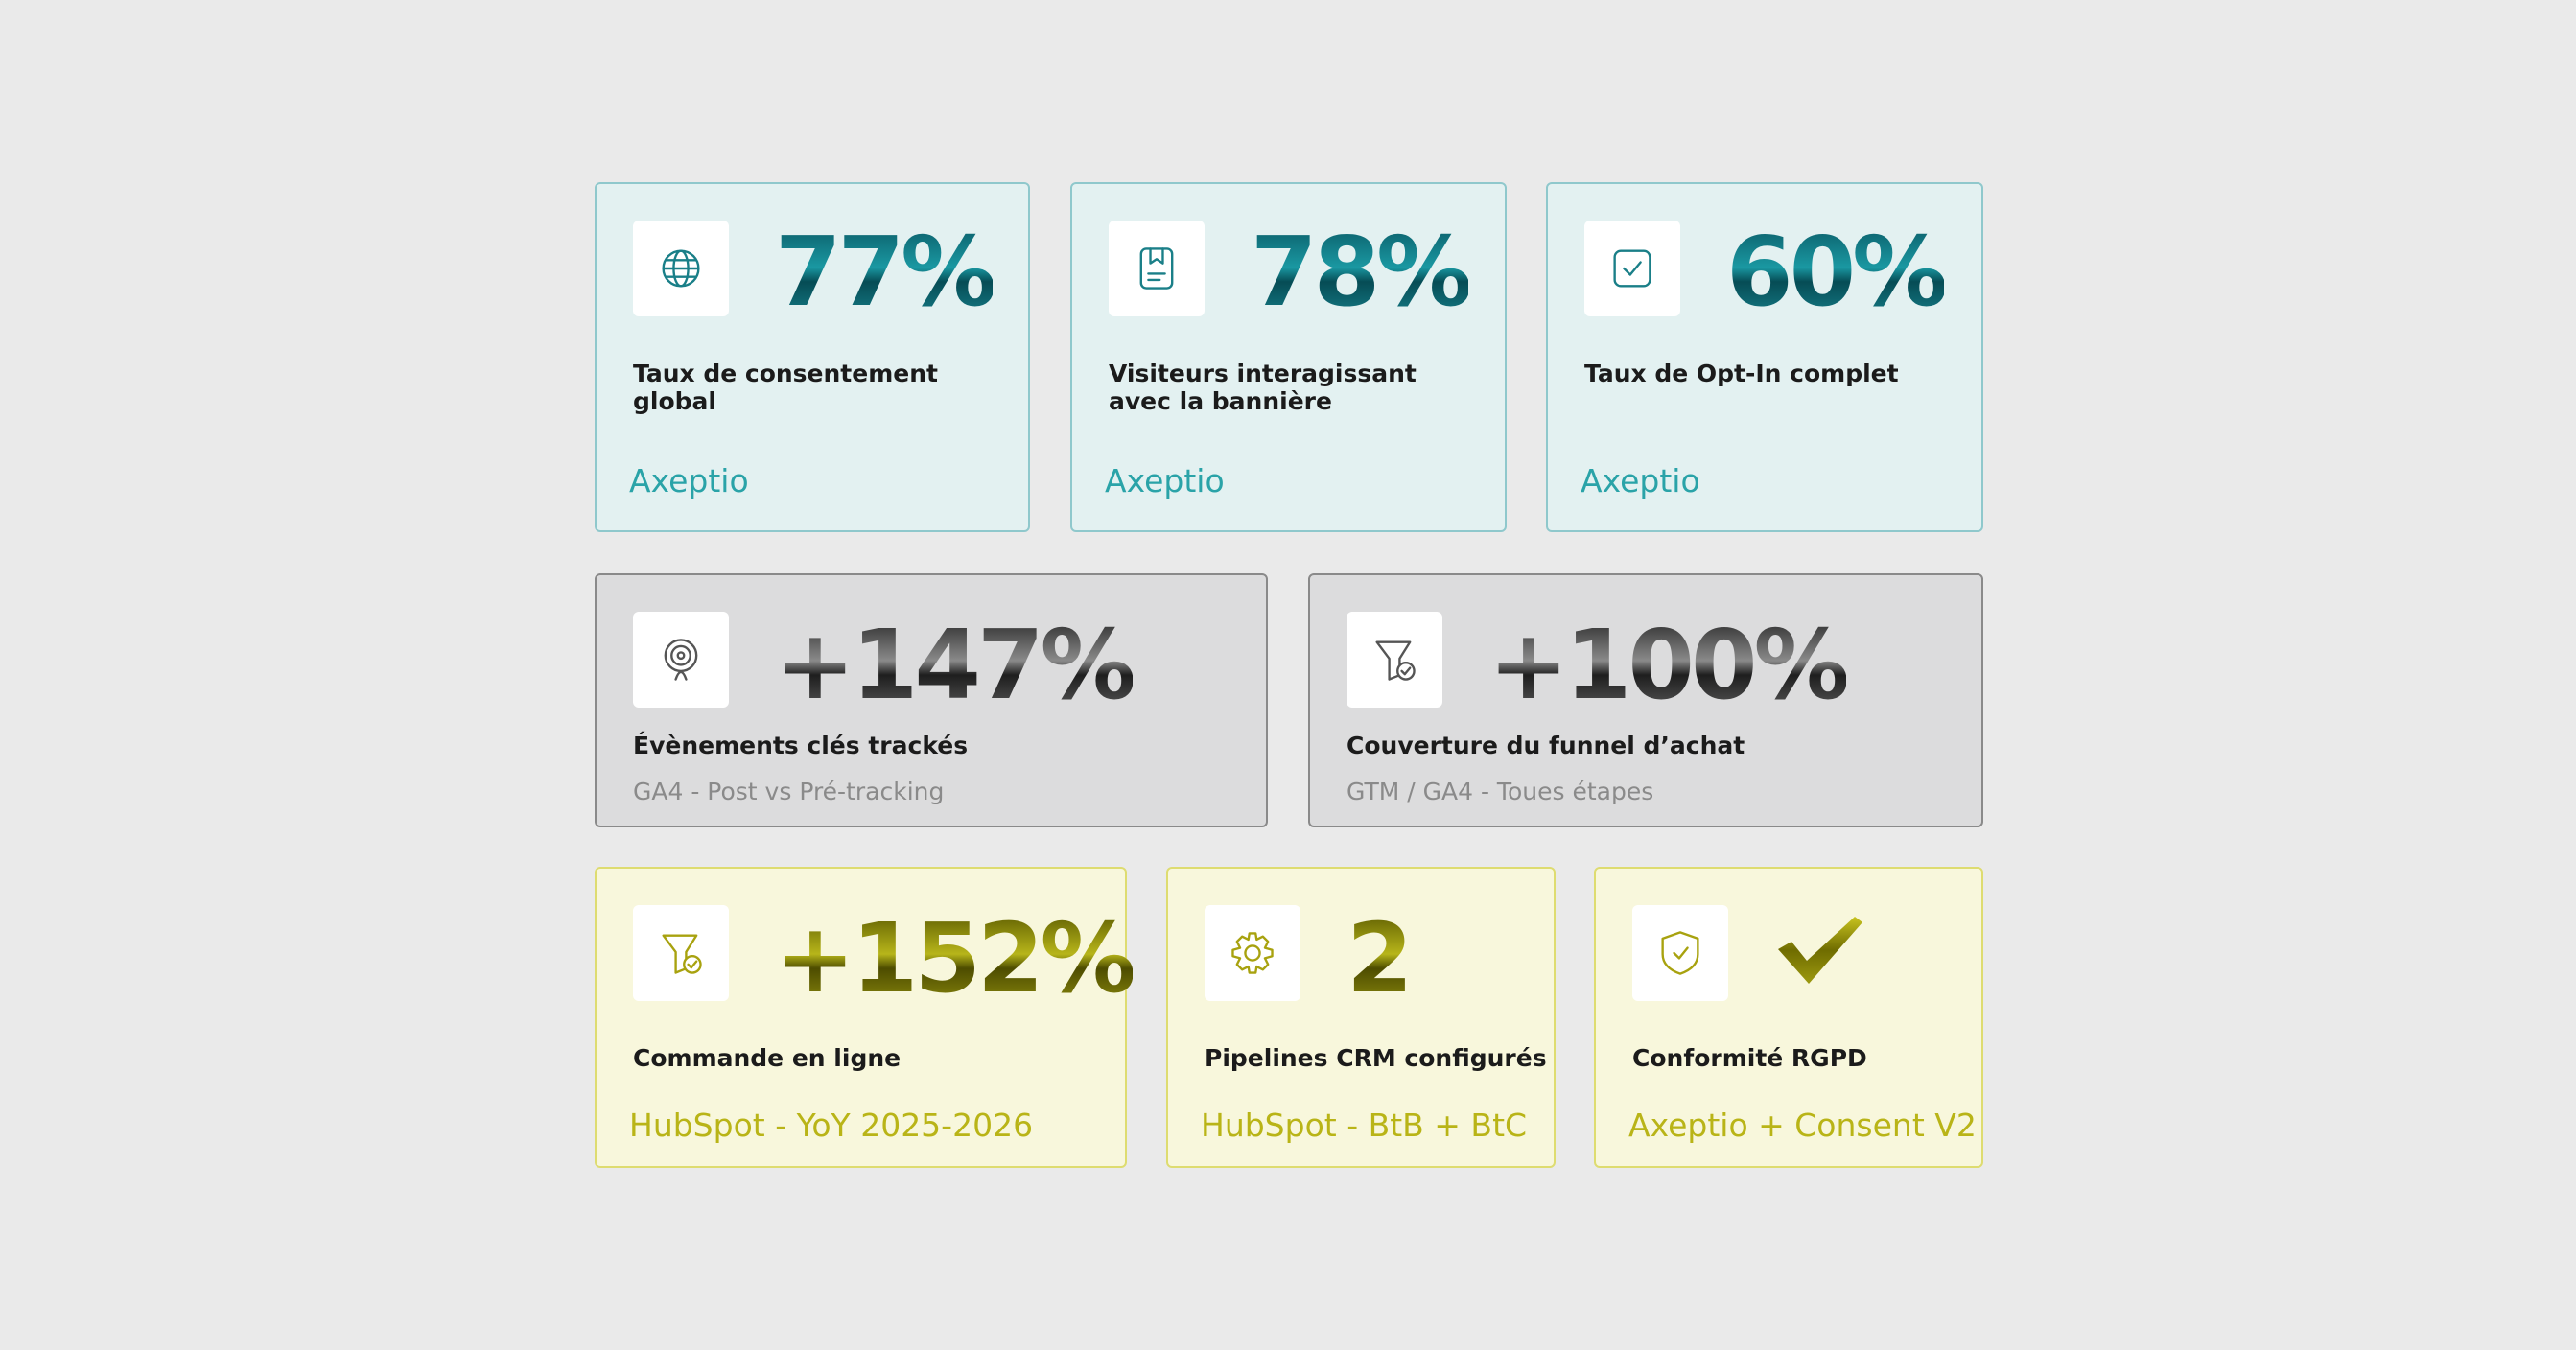  Describe the element at coordinates (1837, 272) in the screenshot. I see `kpi-value: 60%` at that location.